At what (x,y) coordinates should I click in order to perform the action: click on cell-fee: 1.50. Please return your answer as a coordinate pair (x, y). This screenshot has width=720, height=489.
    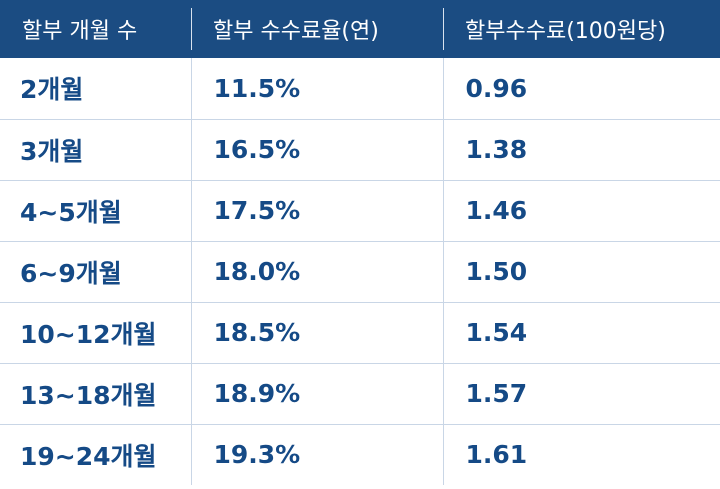
    Looking at the image, I should click on (581, 272).